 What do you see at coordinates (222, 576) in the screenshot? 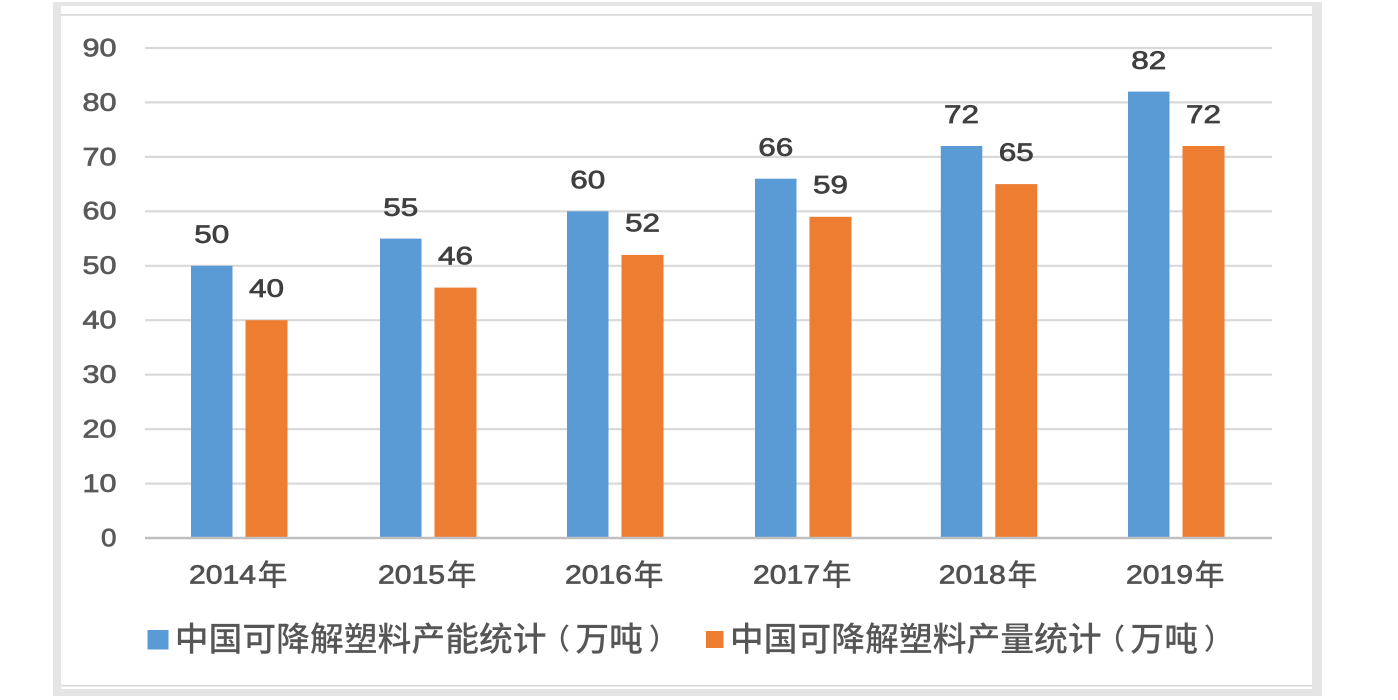
I see `svg-text: 2014` at bounding box center [222, 576].